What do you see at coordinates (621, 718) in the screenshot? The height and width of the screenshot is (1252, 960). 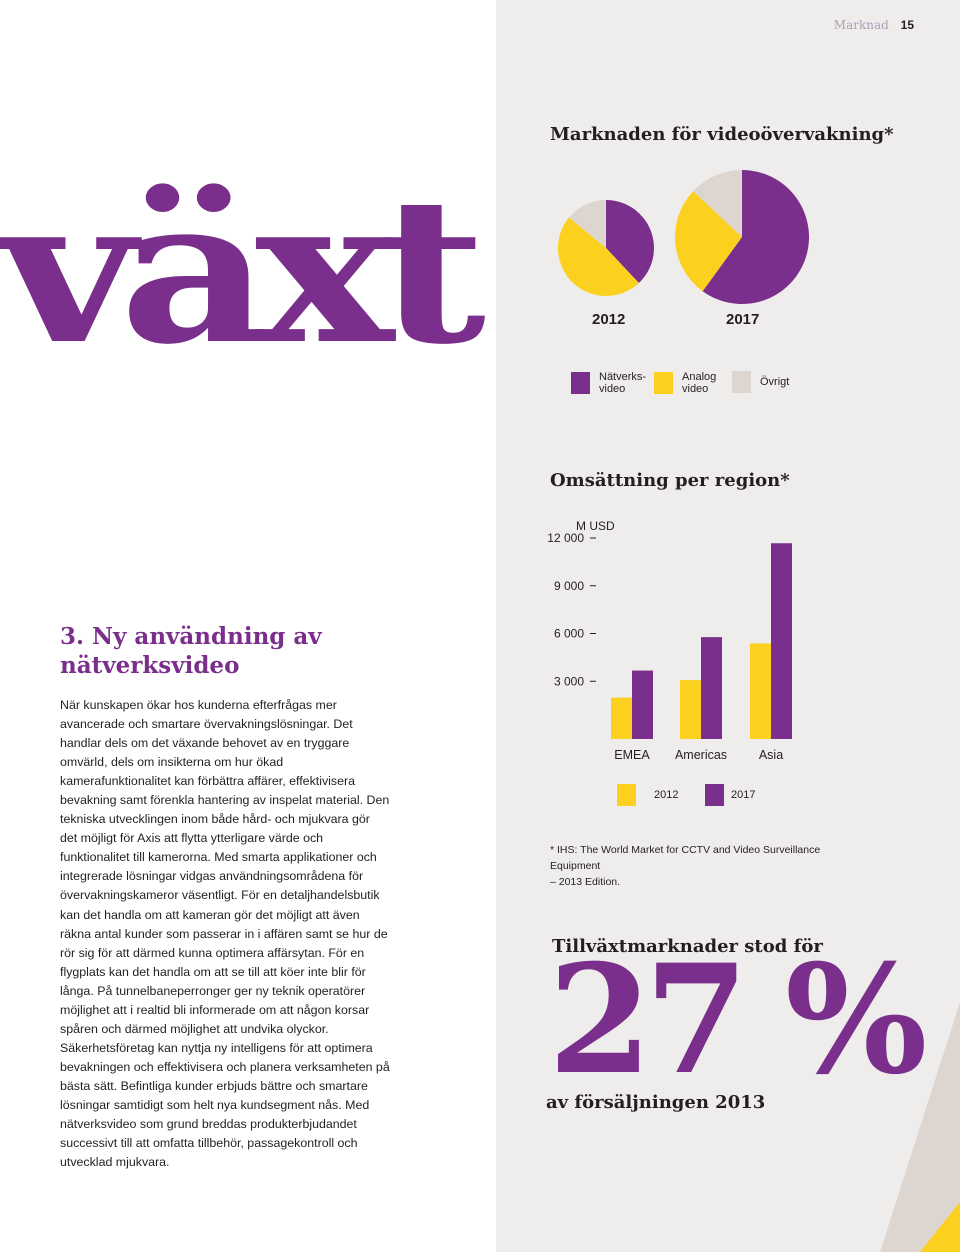 I see `bar-emea-2012` at bounding box center [621, 718].